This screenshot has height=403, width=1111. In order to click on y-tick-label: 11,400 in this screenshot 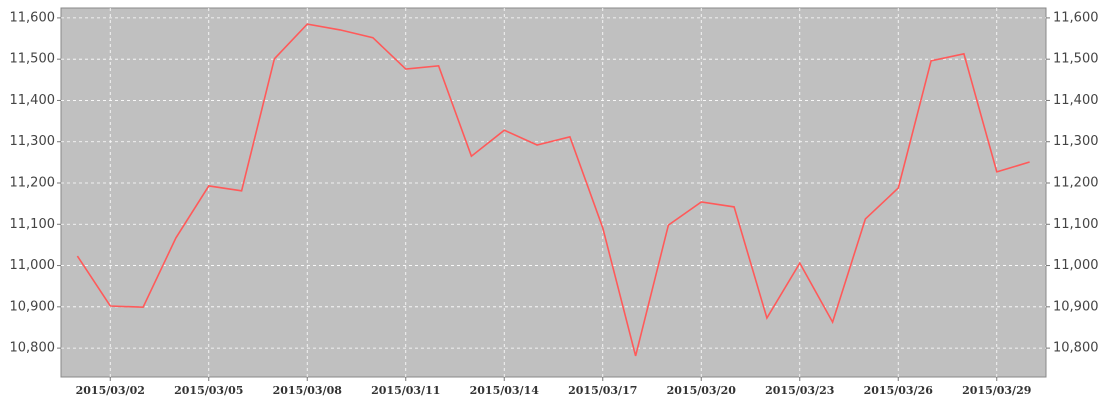, I will do `click(33, 100)`.